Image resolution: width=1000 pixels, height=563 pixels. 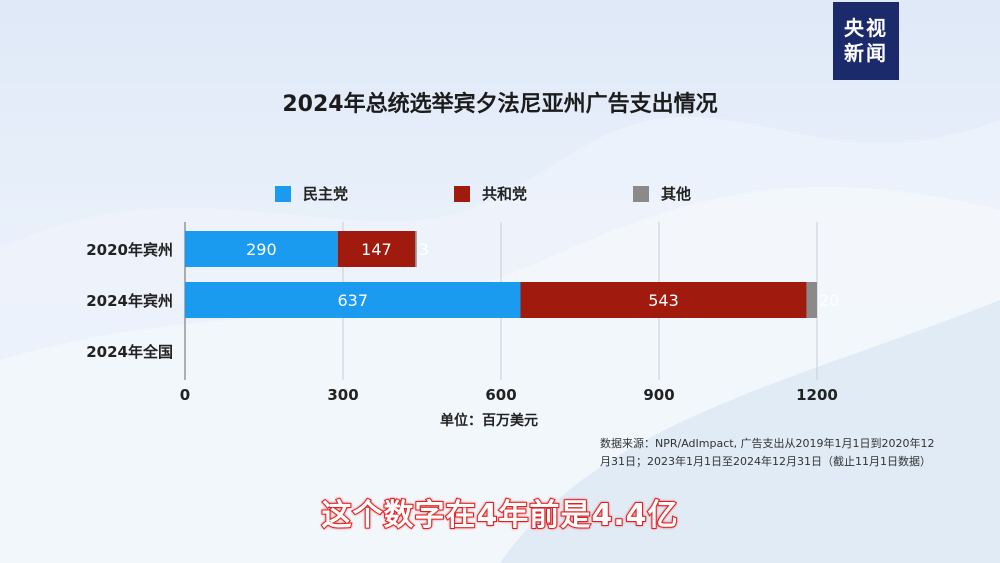 What do you see at coordinates (500, 395) in the screenshot?
I see `x-tick-label: 600` at bounding box center [500, 395].